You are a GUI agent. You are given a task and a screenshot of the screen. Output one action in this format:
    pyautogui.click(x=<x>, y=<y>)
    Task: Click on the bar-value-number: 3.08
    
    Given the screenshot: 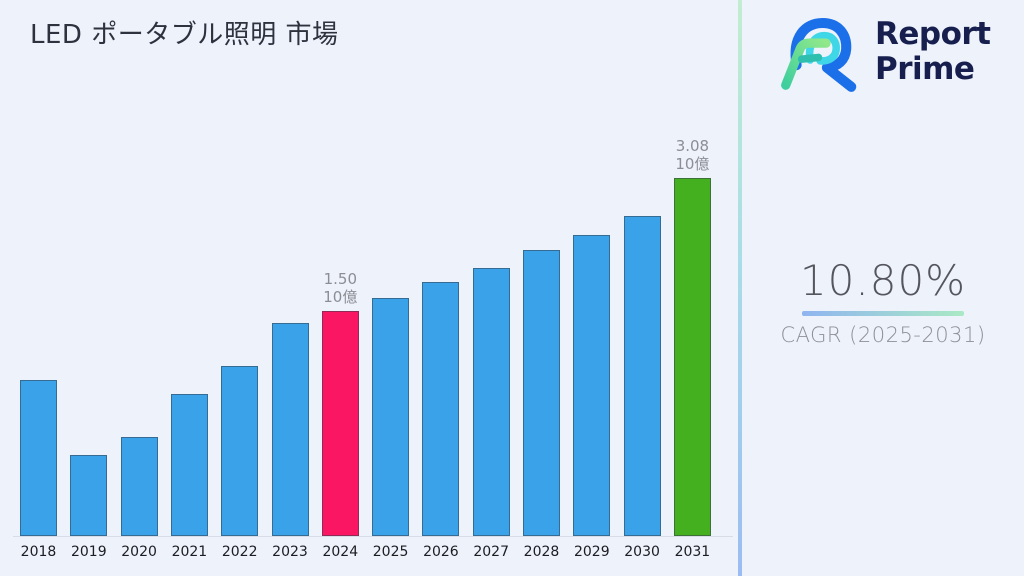 What is the action you would take?
    pyautogui.click(x=692, y=145)
    